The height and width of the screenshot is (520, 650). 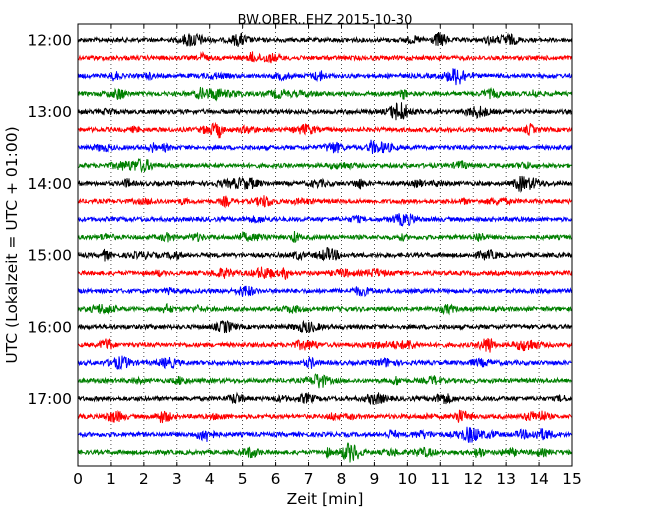 I want to click on x-tick-label: 2, so click(x=144, y=479).